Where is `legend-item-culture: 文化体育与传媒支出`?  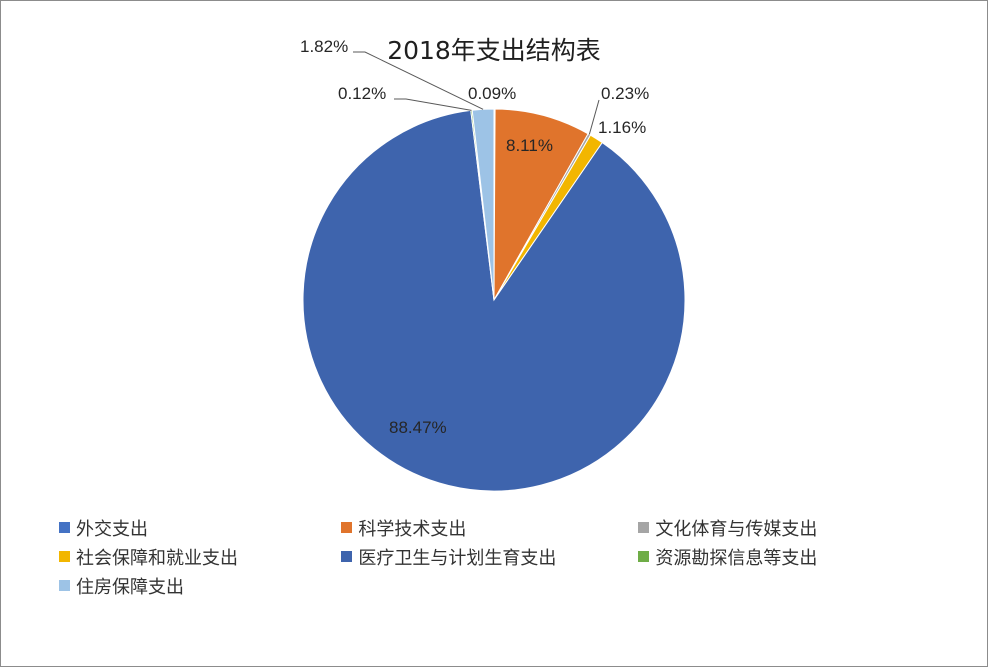 legend-item-culture: 文化体育与传媒支出 is located at coordinates (788, 528).